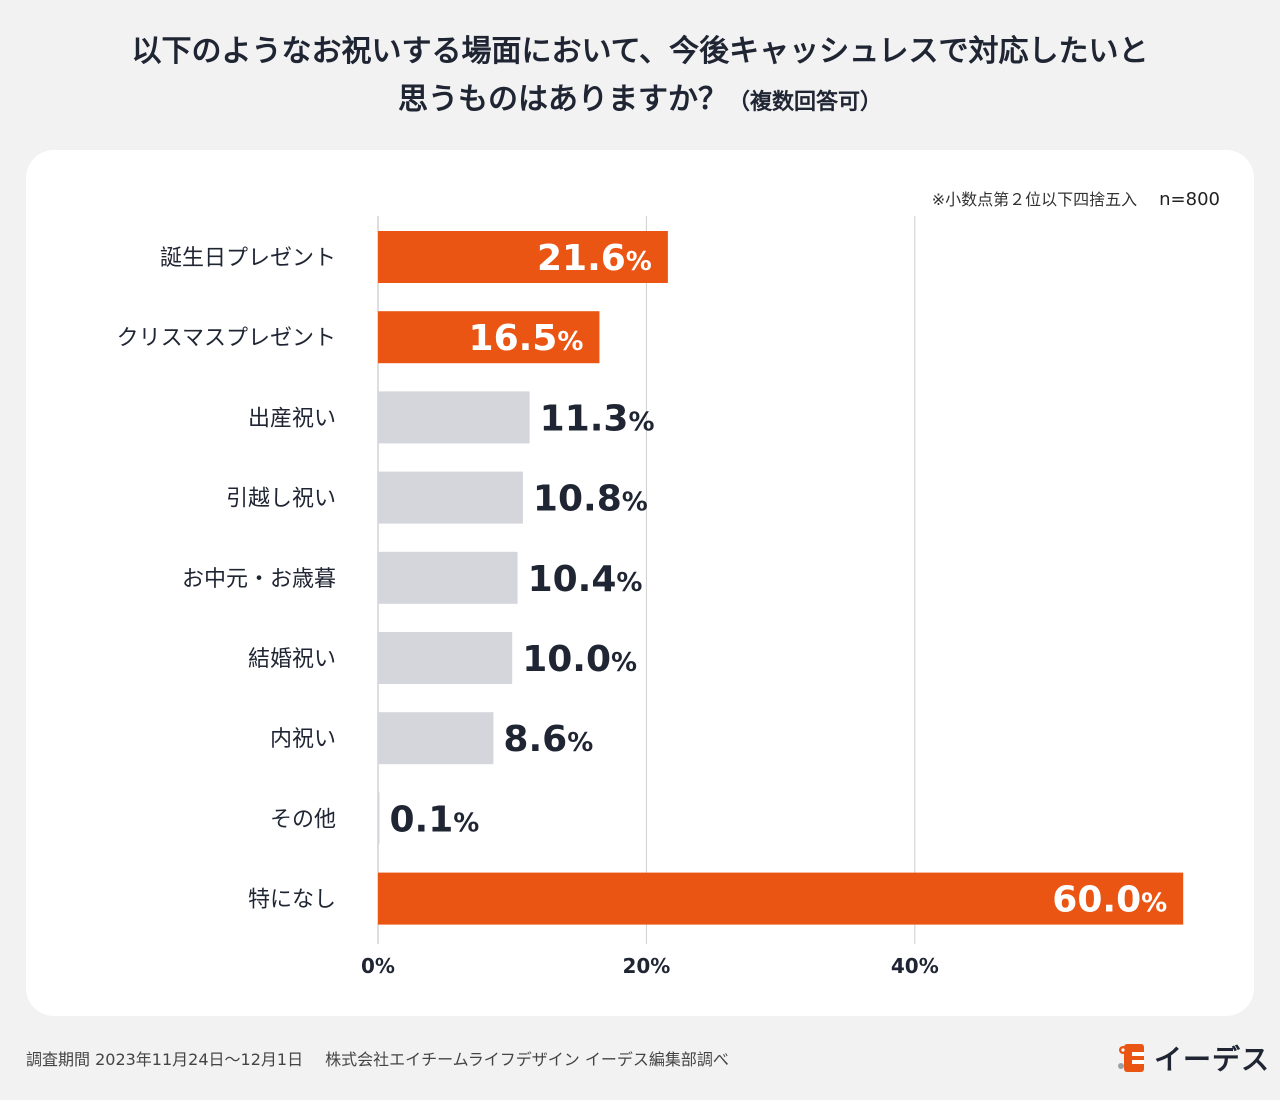 The image size is (1280, 1100). Describe the element at coordinates (165, 1059) in the screenshot. I see `survey-period: 調査期間 2023年11月24日〜12月1日` at that location.